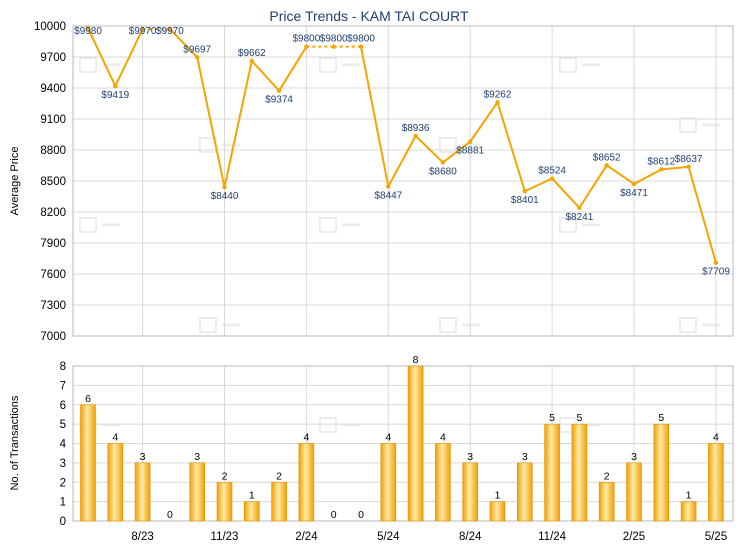 Image resolution: width=740 pixels, height=550 pixels. I want to click on price-data-label: $8241, so click(579, 217).